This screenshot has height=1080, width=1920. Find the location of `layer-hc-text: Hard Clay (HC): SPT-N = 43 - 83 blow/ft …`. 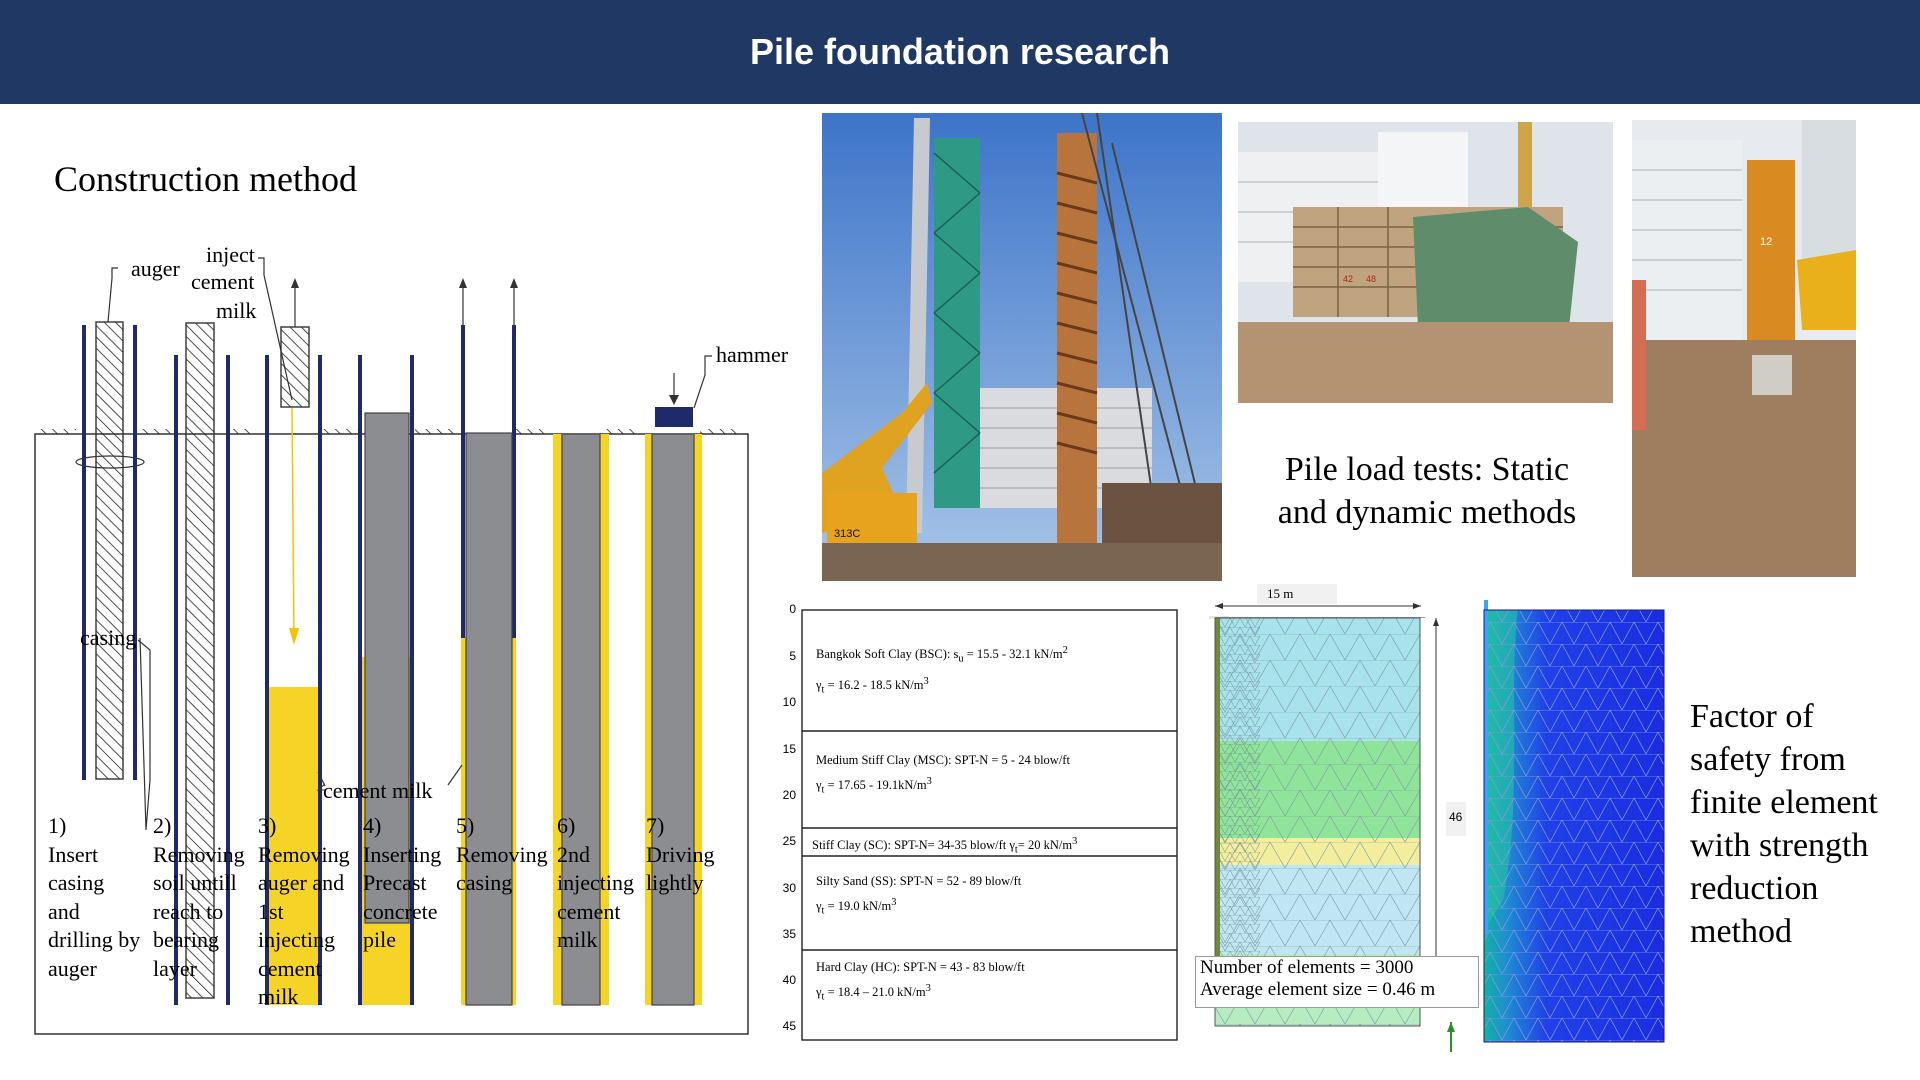

layer-hc-text: Hard Clay (HC): SPT-N = 43 - 83 blow/ft … is located at coordinates (920, 981).